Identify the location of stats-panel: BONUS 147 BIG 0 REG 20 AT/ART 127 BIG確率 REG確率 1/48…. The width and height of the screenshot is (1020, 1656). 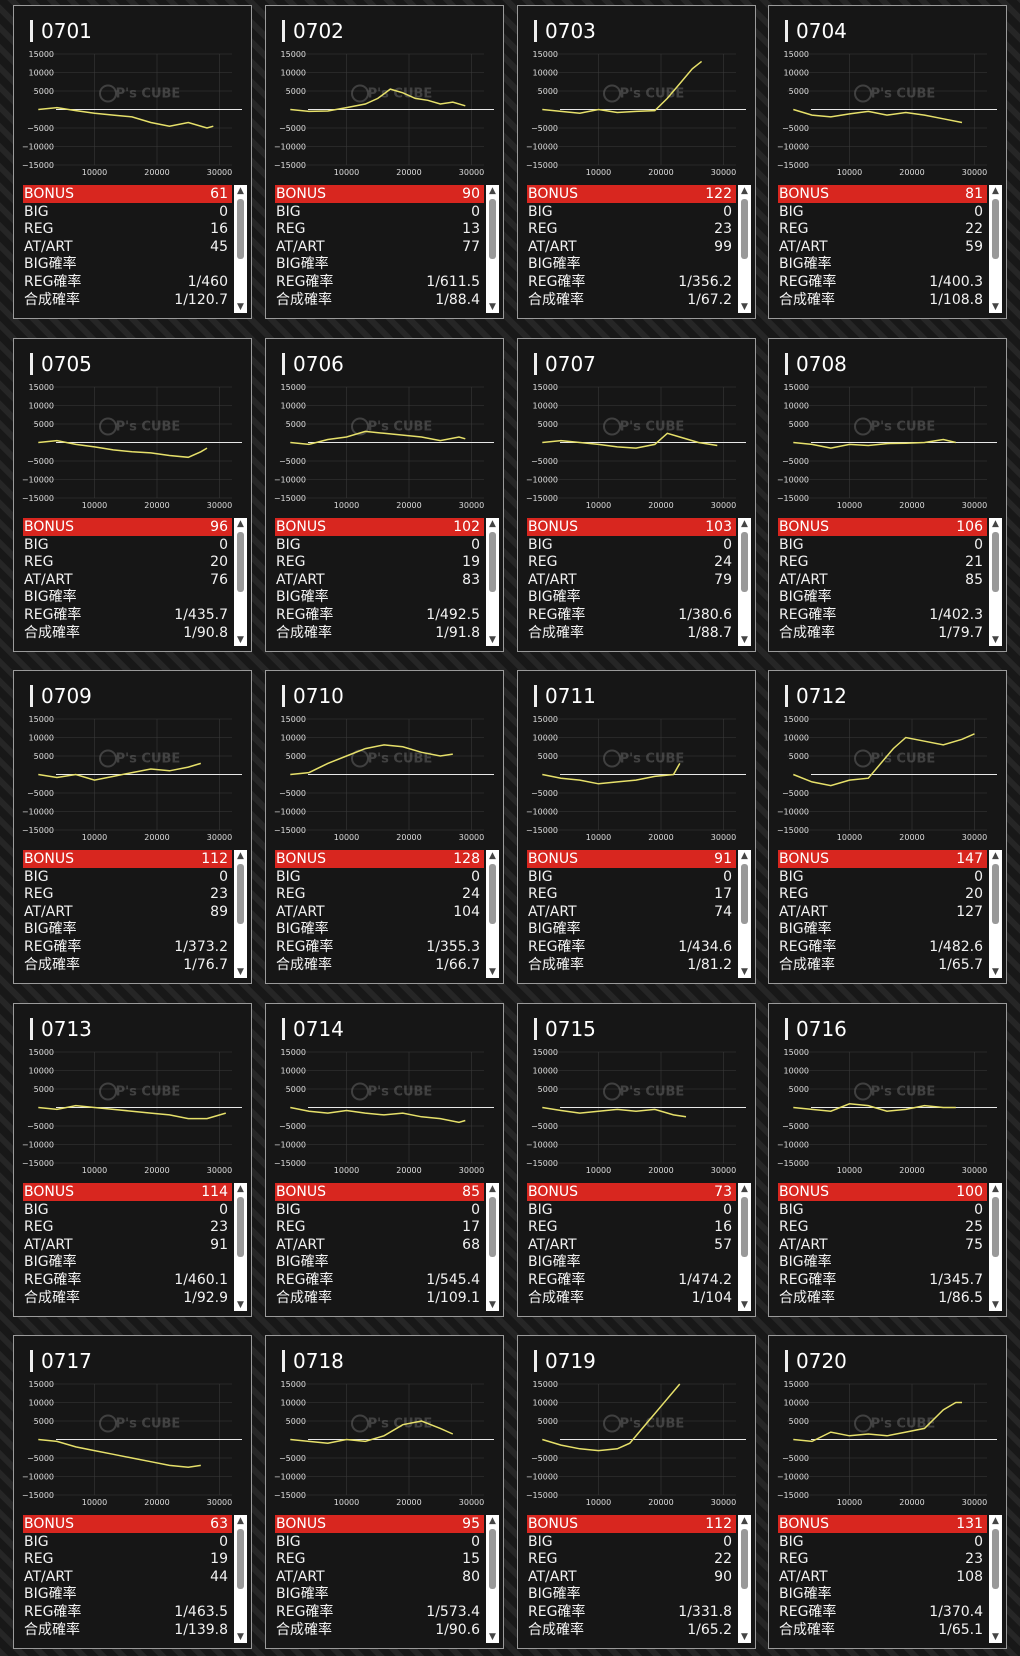
(891, 914).